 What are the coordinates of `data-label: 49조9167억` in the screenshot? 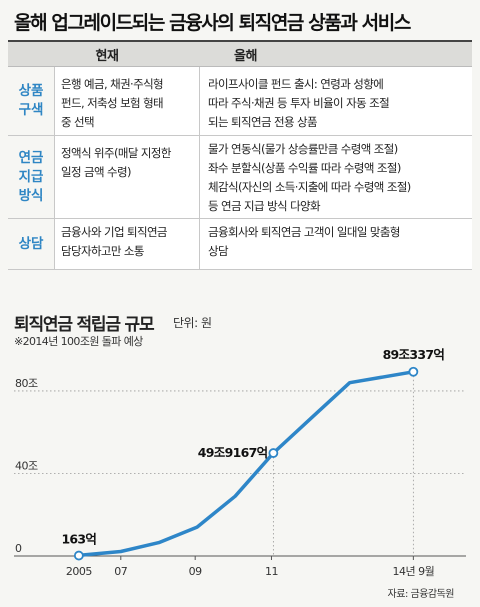 It's located at (233, 452).